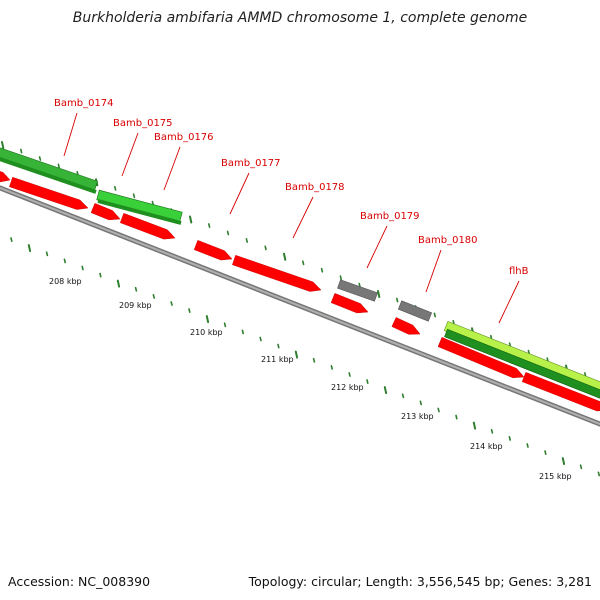  What do you see at coordinates (555, 476) in the screenshot?
I see `tick-label-215-kbp: 215 kbp` at bounding box center [555, 476].